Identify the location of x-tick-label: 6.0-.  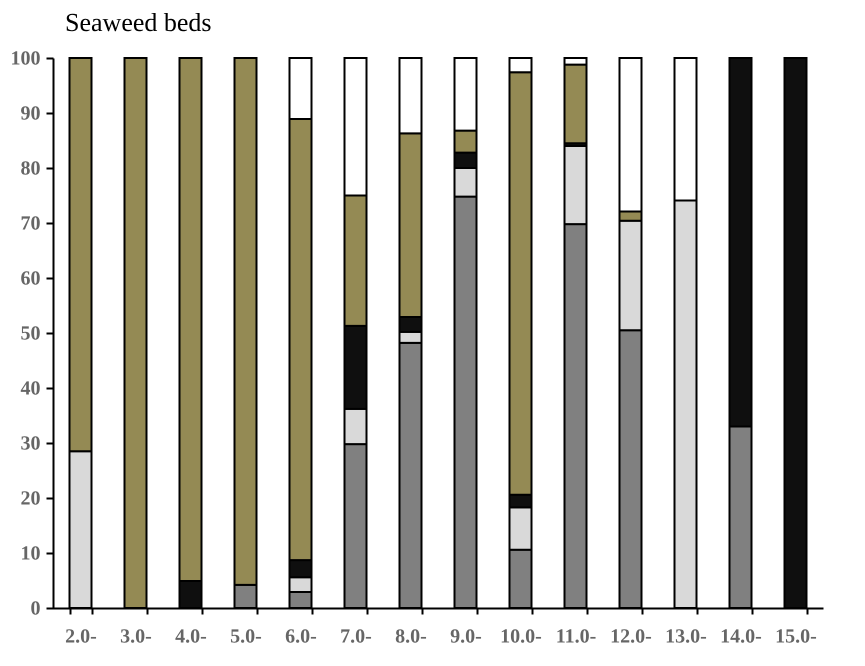
(301, 637).